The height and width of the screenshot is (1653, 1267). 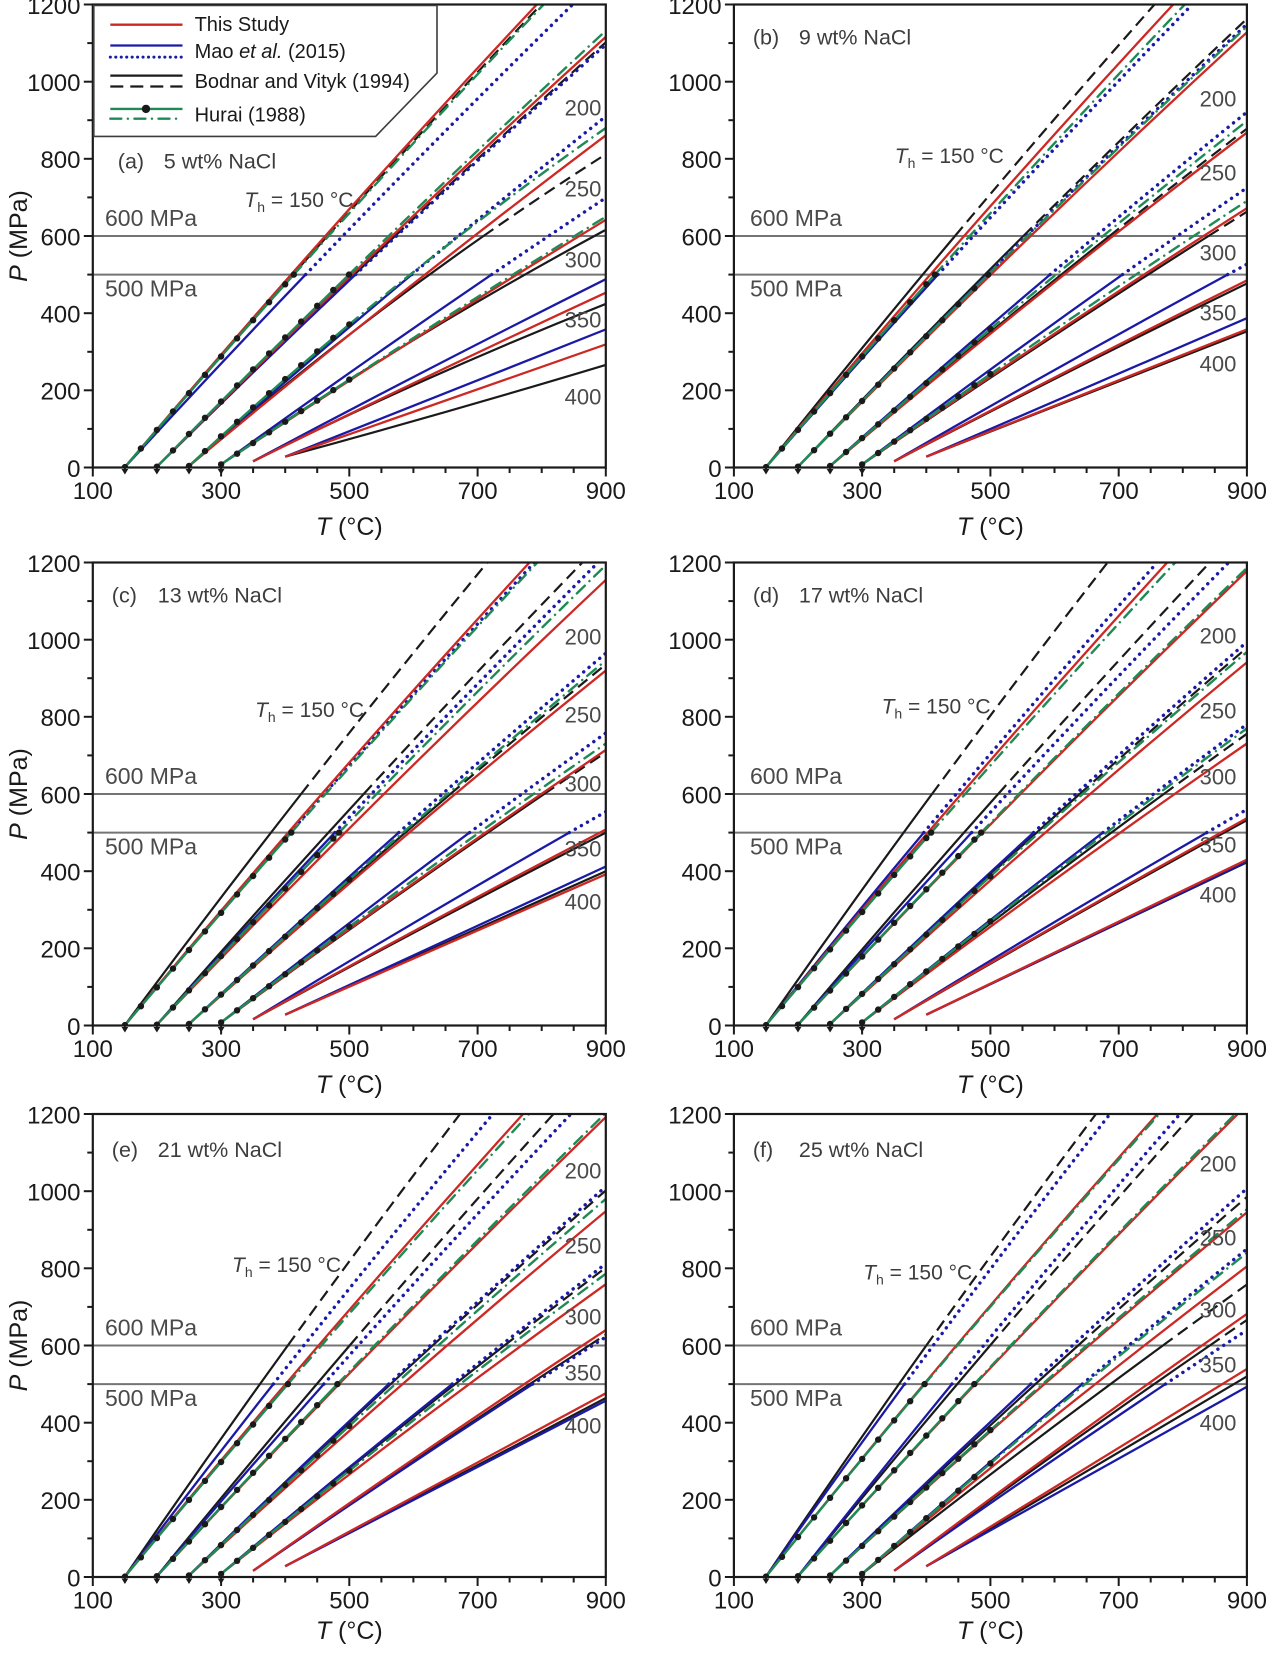 What do you see at coordinates (763, 1150) in the screenshot?
I see `svg-text: (f)` at bounding box center [763, 1150].